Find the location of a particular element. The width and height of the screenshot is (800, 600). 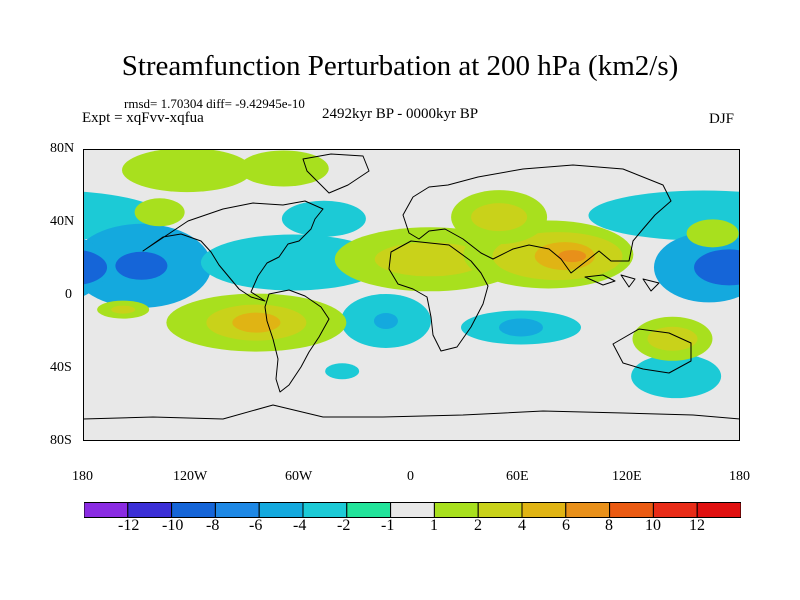

coast-eurasia is located at coordinates (537, 219).